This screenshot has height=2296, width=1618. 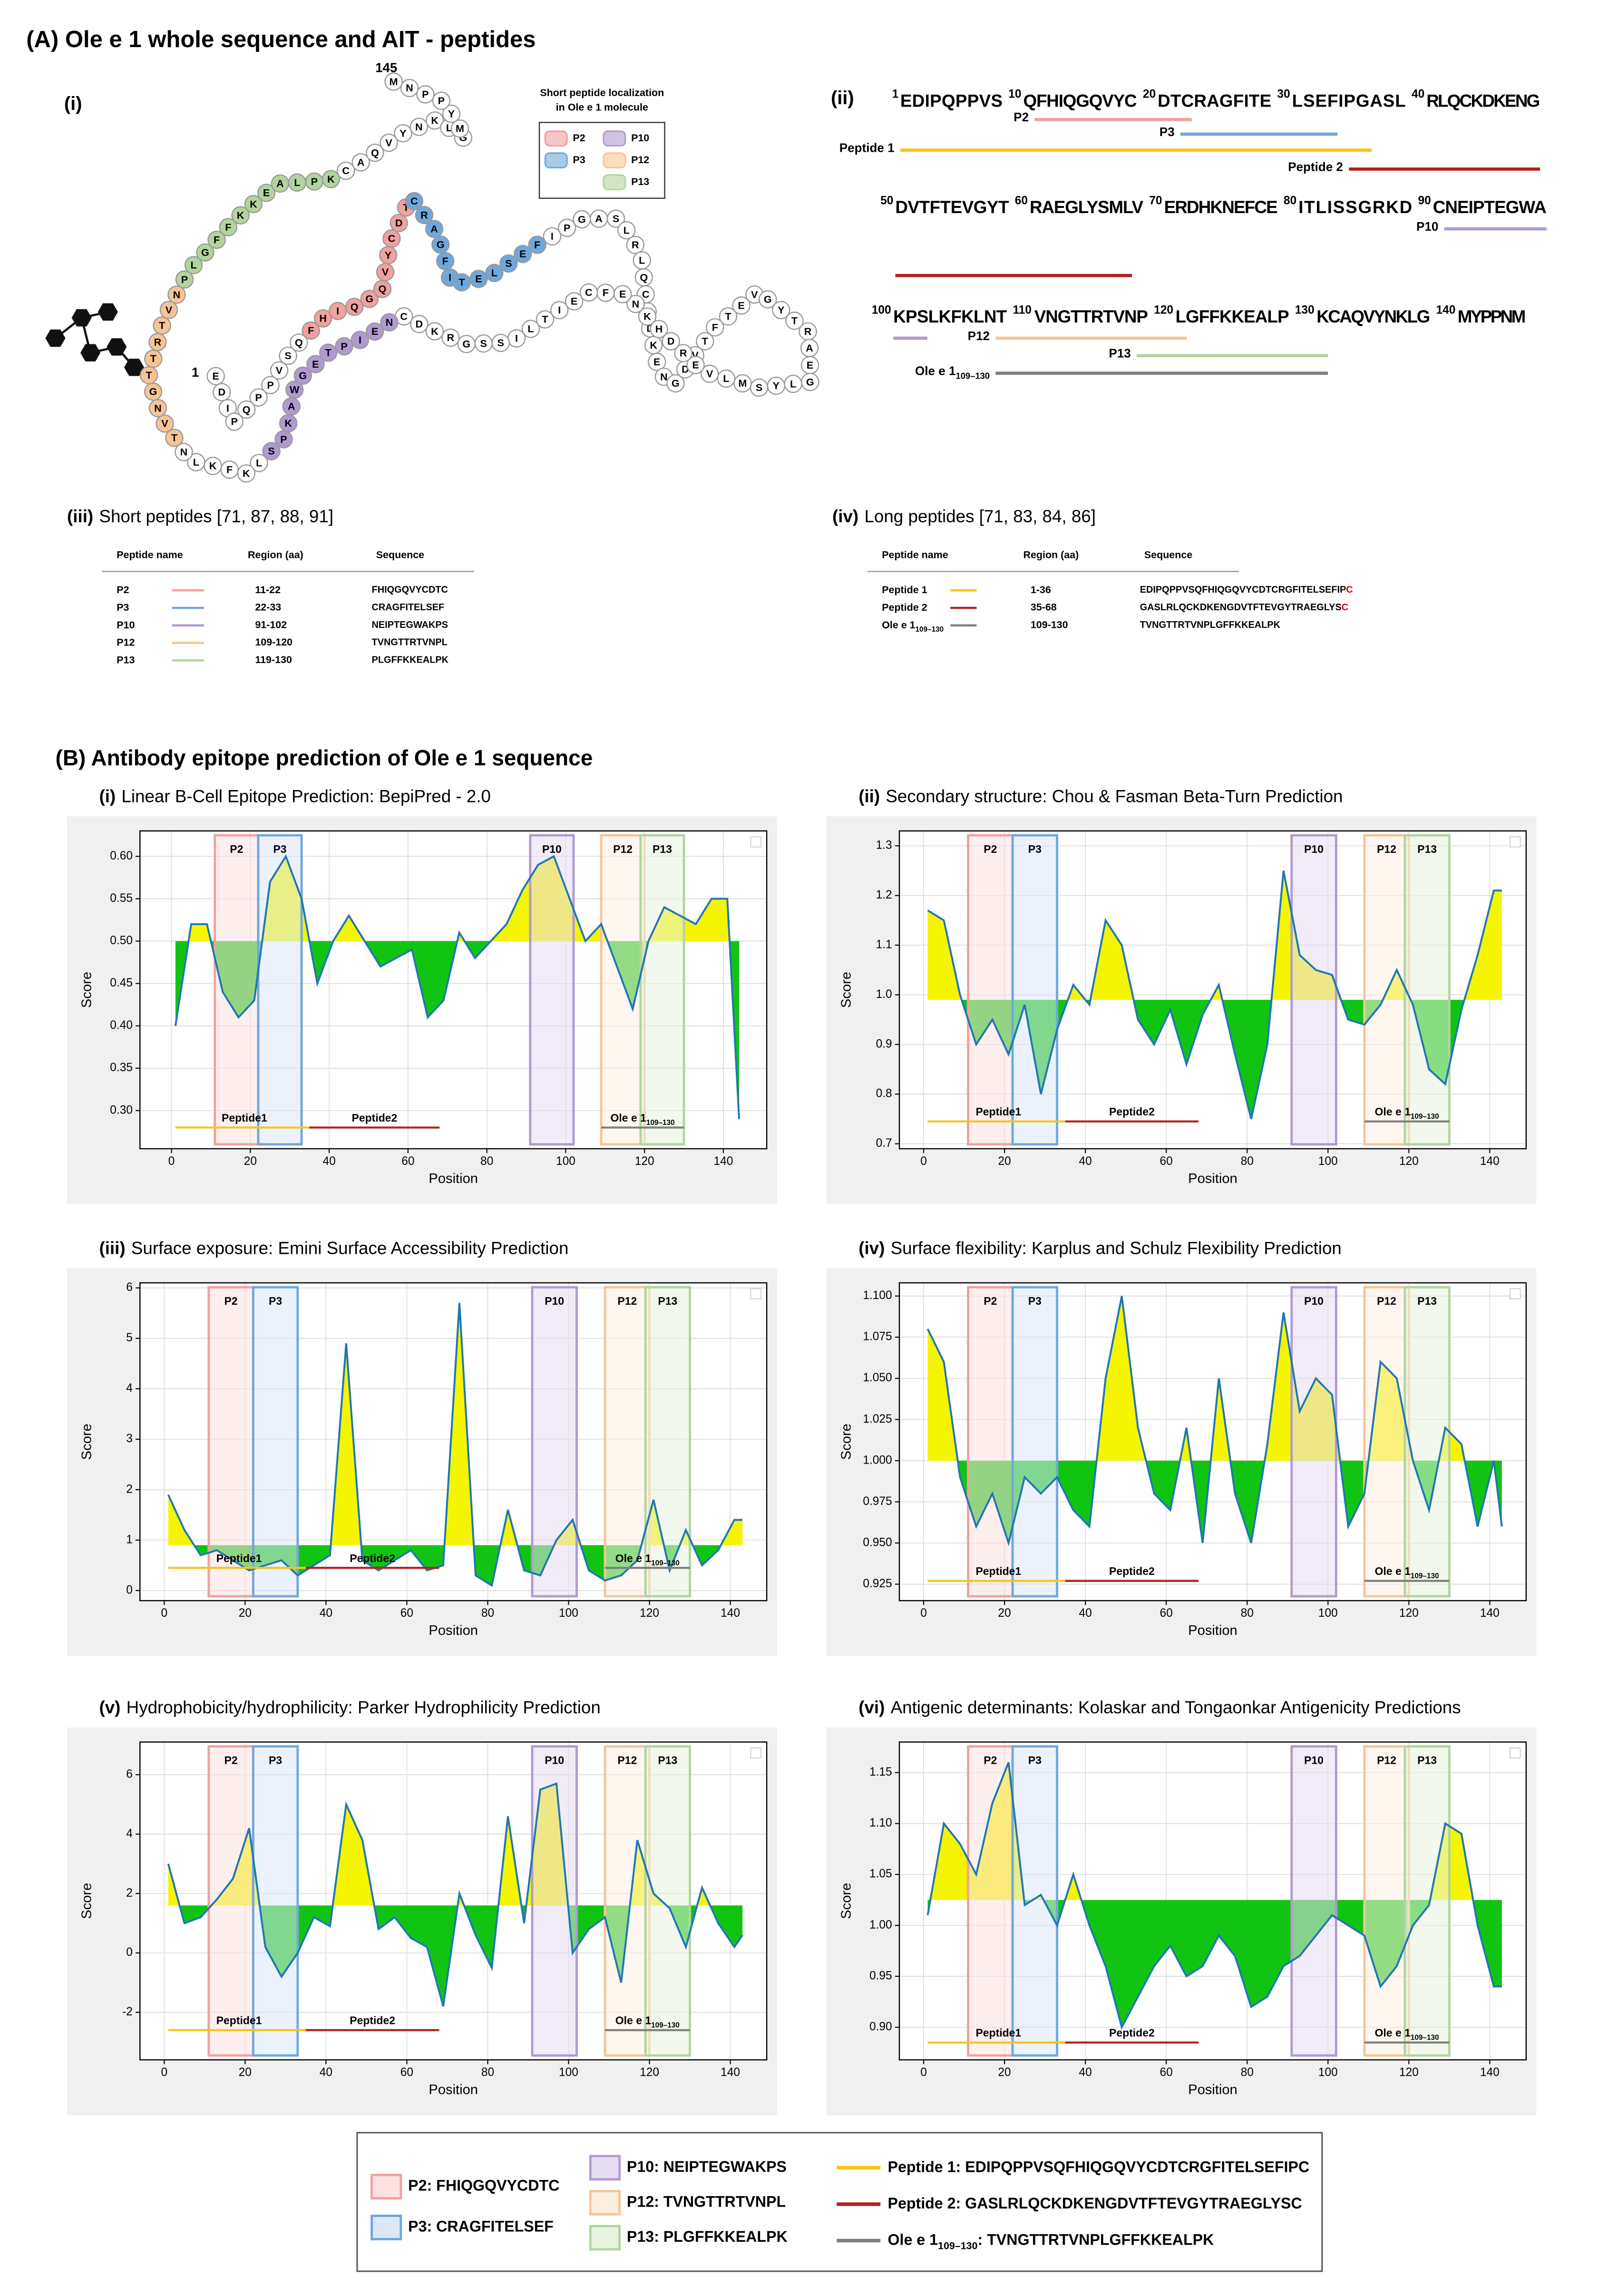 I want to click on x-tick-label: 140, so click(x=1490, y=2072).